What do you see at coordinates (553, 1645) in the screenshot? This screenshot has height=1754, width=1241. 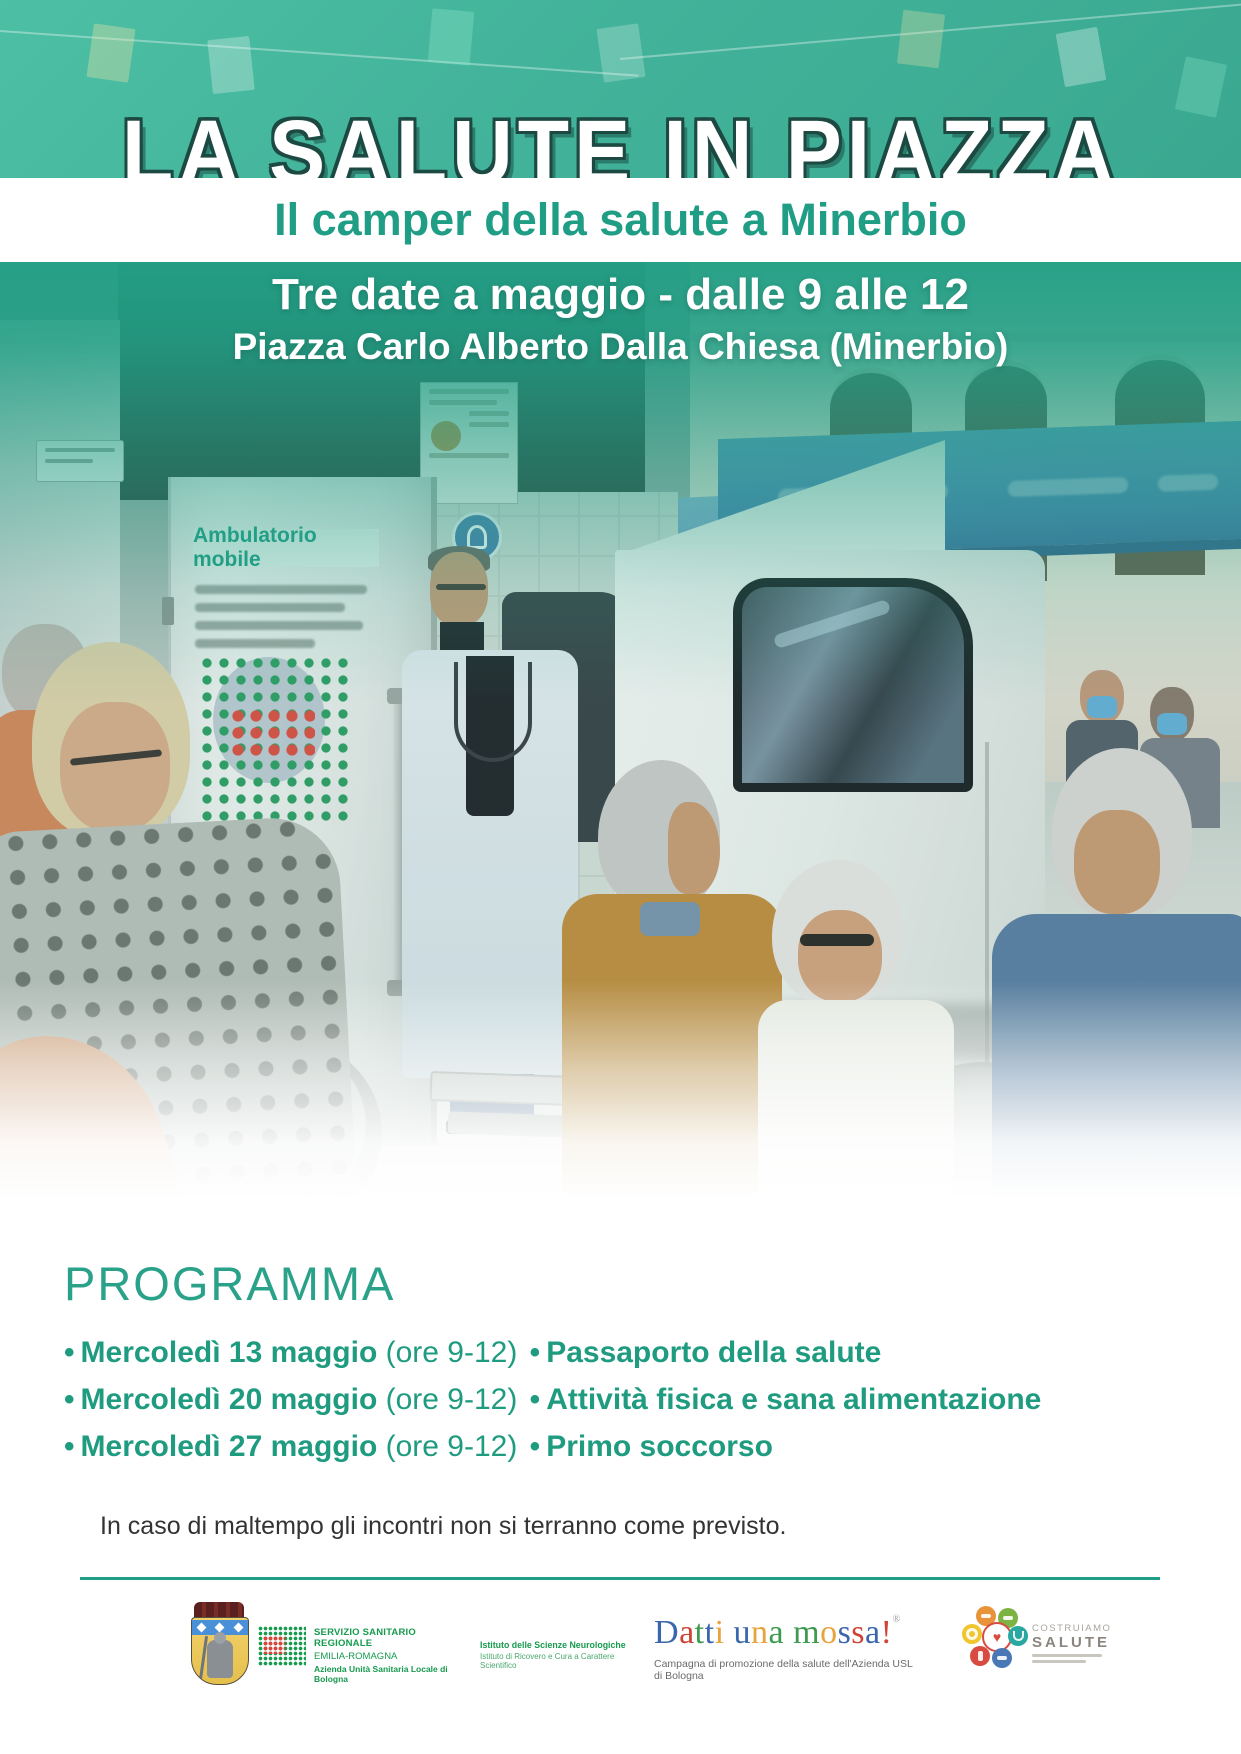 I see `istituto-line1: Istituto delle Scienze Neurologiche` at bounding box center [553, 1645].